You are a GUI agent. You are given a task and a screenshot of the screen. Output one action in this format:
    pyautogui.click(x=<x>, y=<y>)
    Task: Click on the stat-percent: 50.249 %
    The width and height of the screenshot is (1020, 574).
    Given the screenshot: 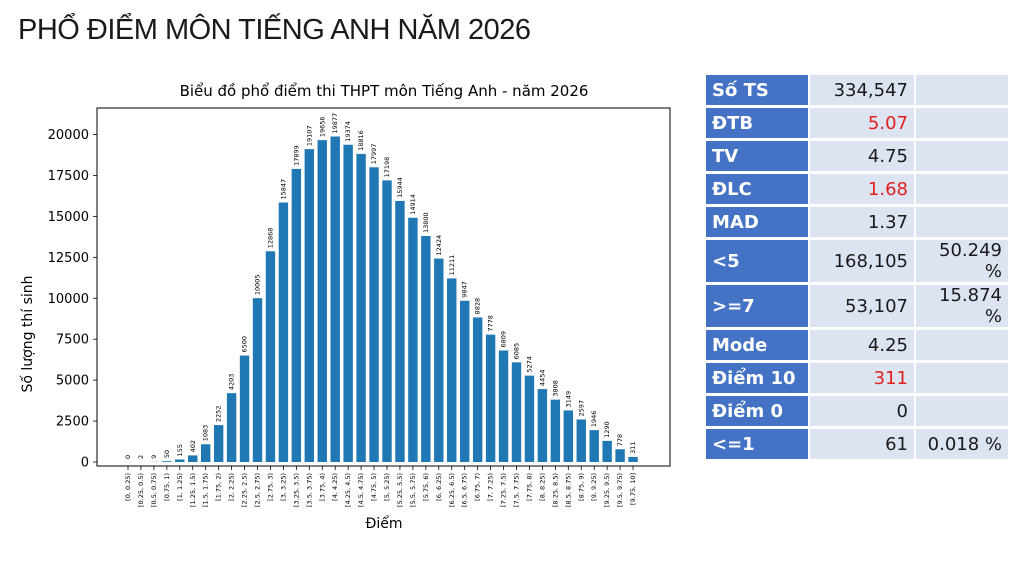 What is the action you would take?
    pyautogui.click(x=962, y=261)
    